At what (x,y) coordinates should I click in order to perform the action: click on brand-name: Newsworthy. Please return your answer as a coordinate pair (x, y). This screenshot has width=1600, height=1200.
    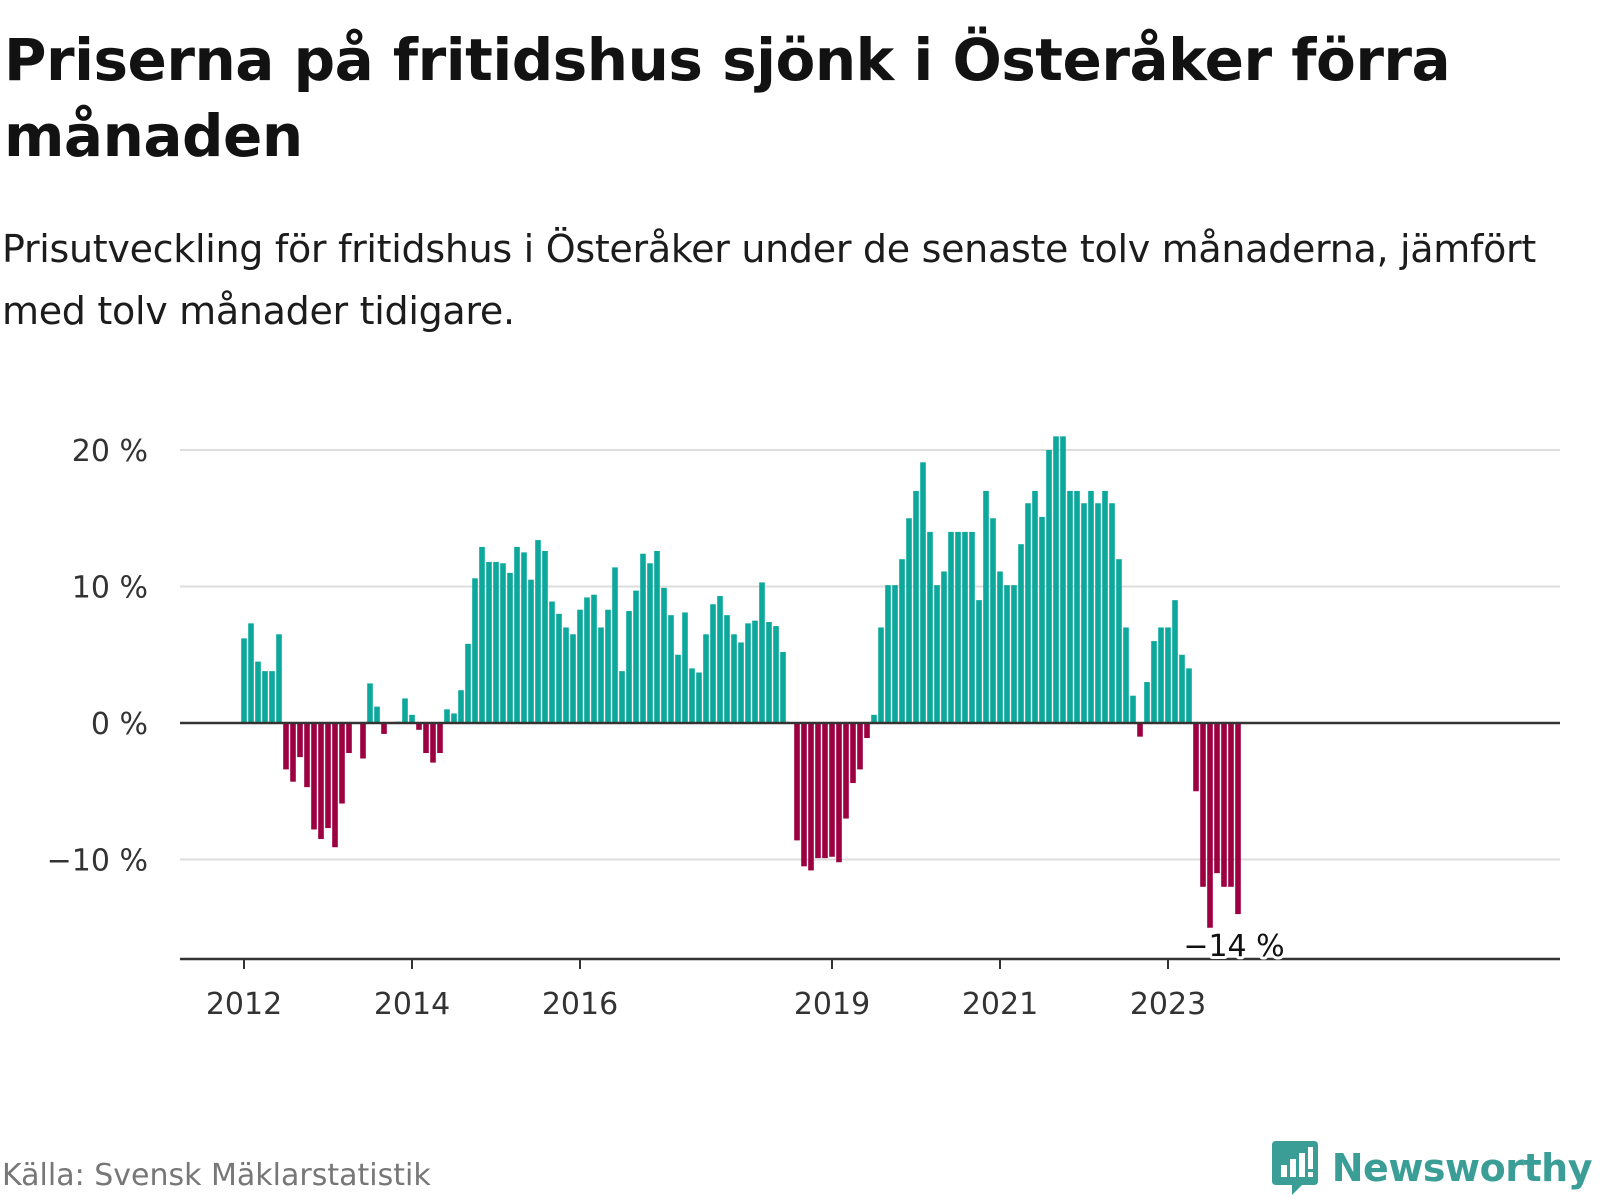
    Looking at the image, I should click on (1462, 1168).